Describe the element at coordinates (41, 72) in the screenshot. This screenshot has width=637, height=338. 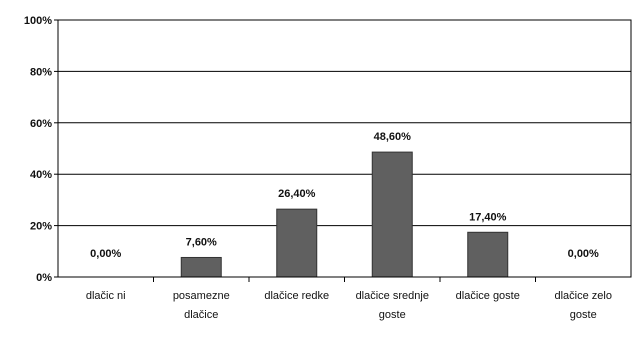
I see `y-tick-label: 80%` at that location.